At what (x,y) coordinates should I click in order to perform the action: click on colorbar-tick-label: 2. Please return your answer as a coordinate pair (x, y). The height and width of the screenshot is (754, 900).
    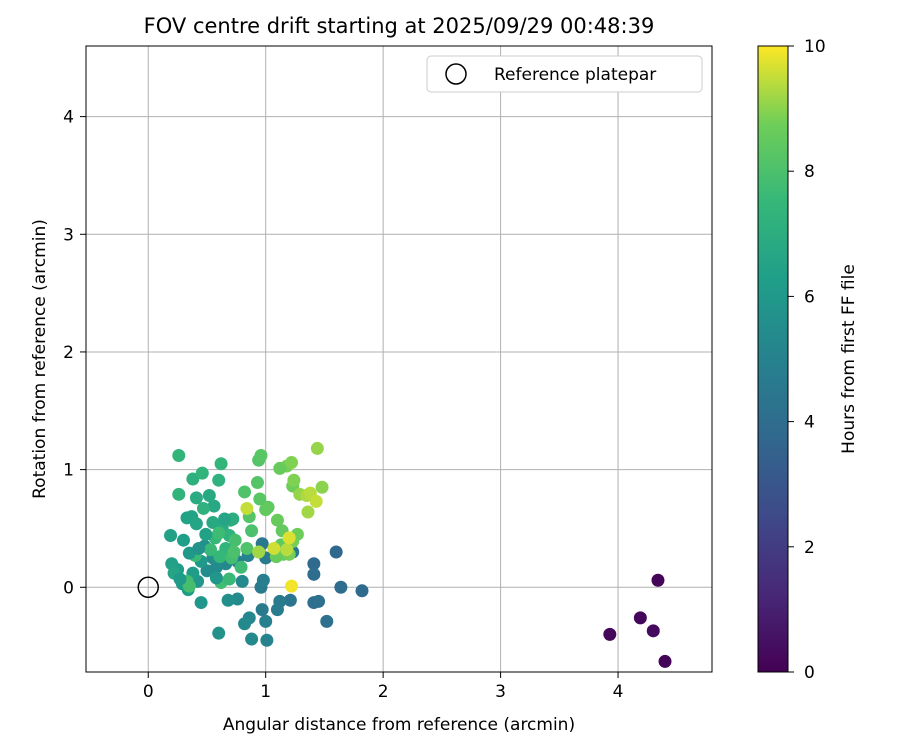
    Looking at the image, I should click on (809, 548).